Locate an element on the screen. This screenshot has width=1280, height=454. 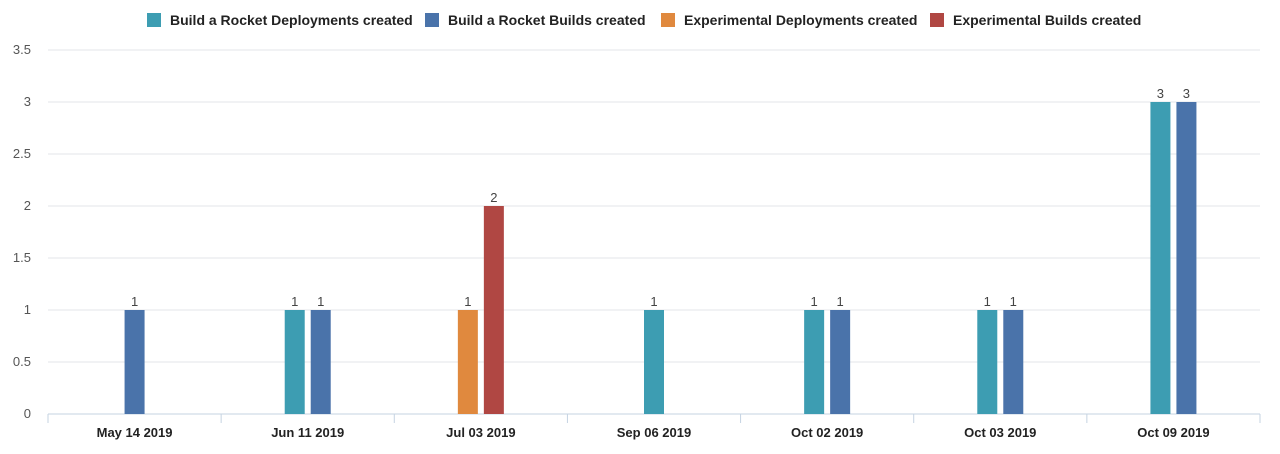
y-tick-label: 2 is located at coordinates (27, 205).